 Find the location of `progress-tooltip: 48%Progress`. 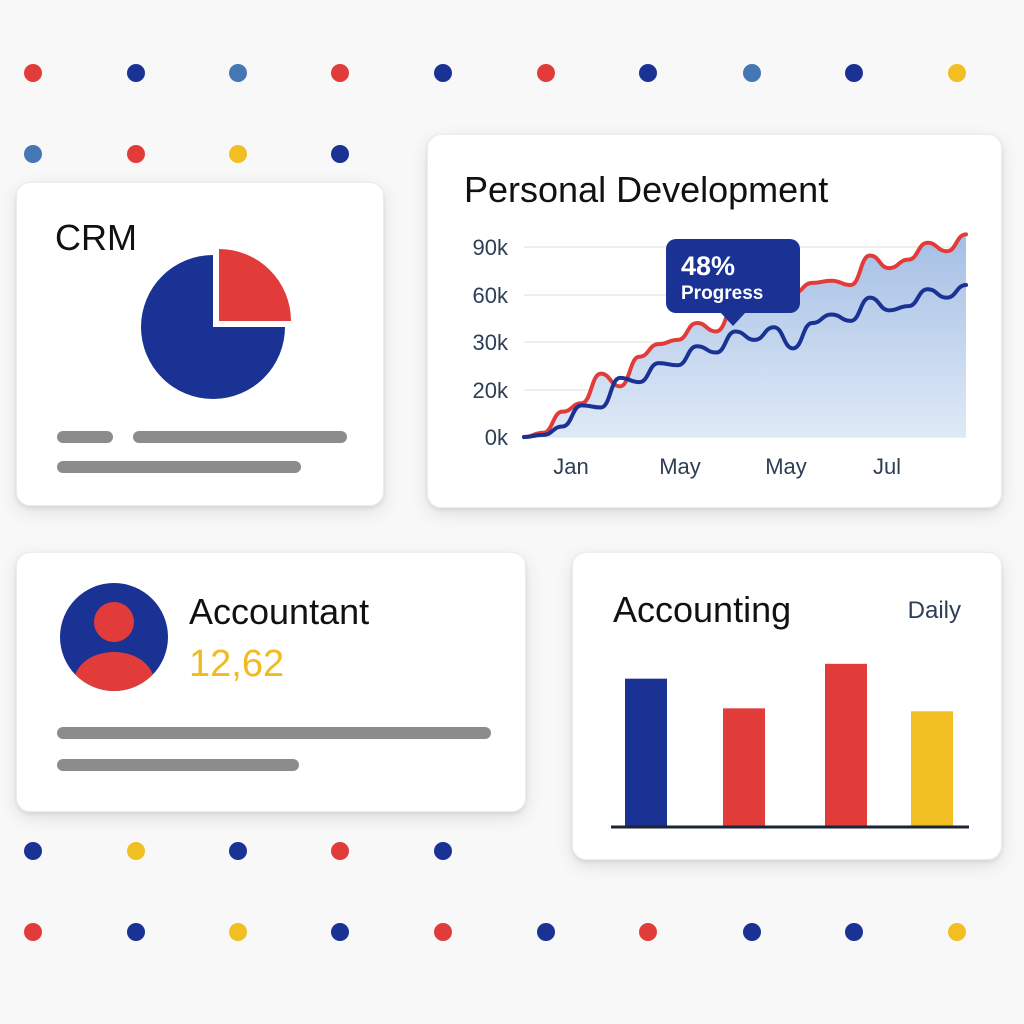

progress-tooltip: 48%Progress is located at coordinates (733, 282).